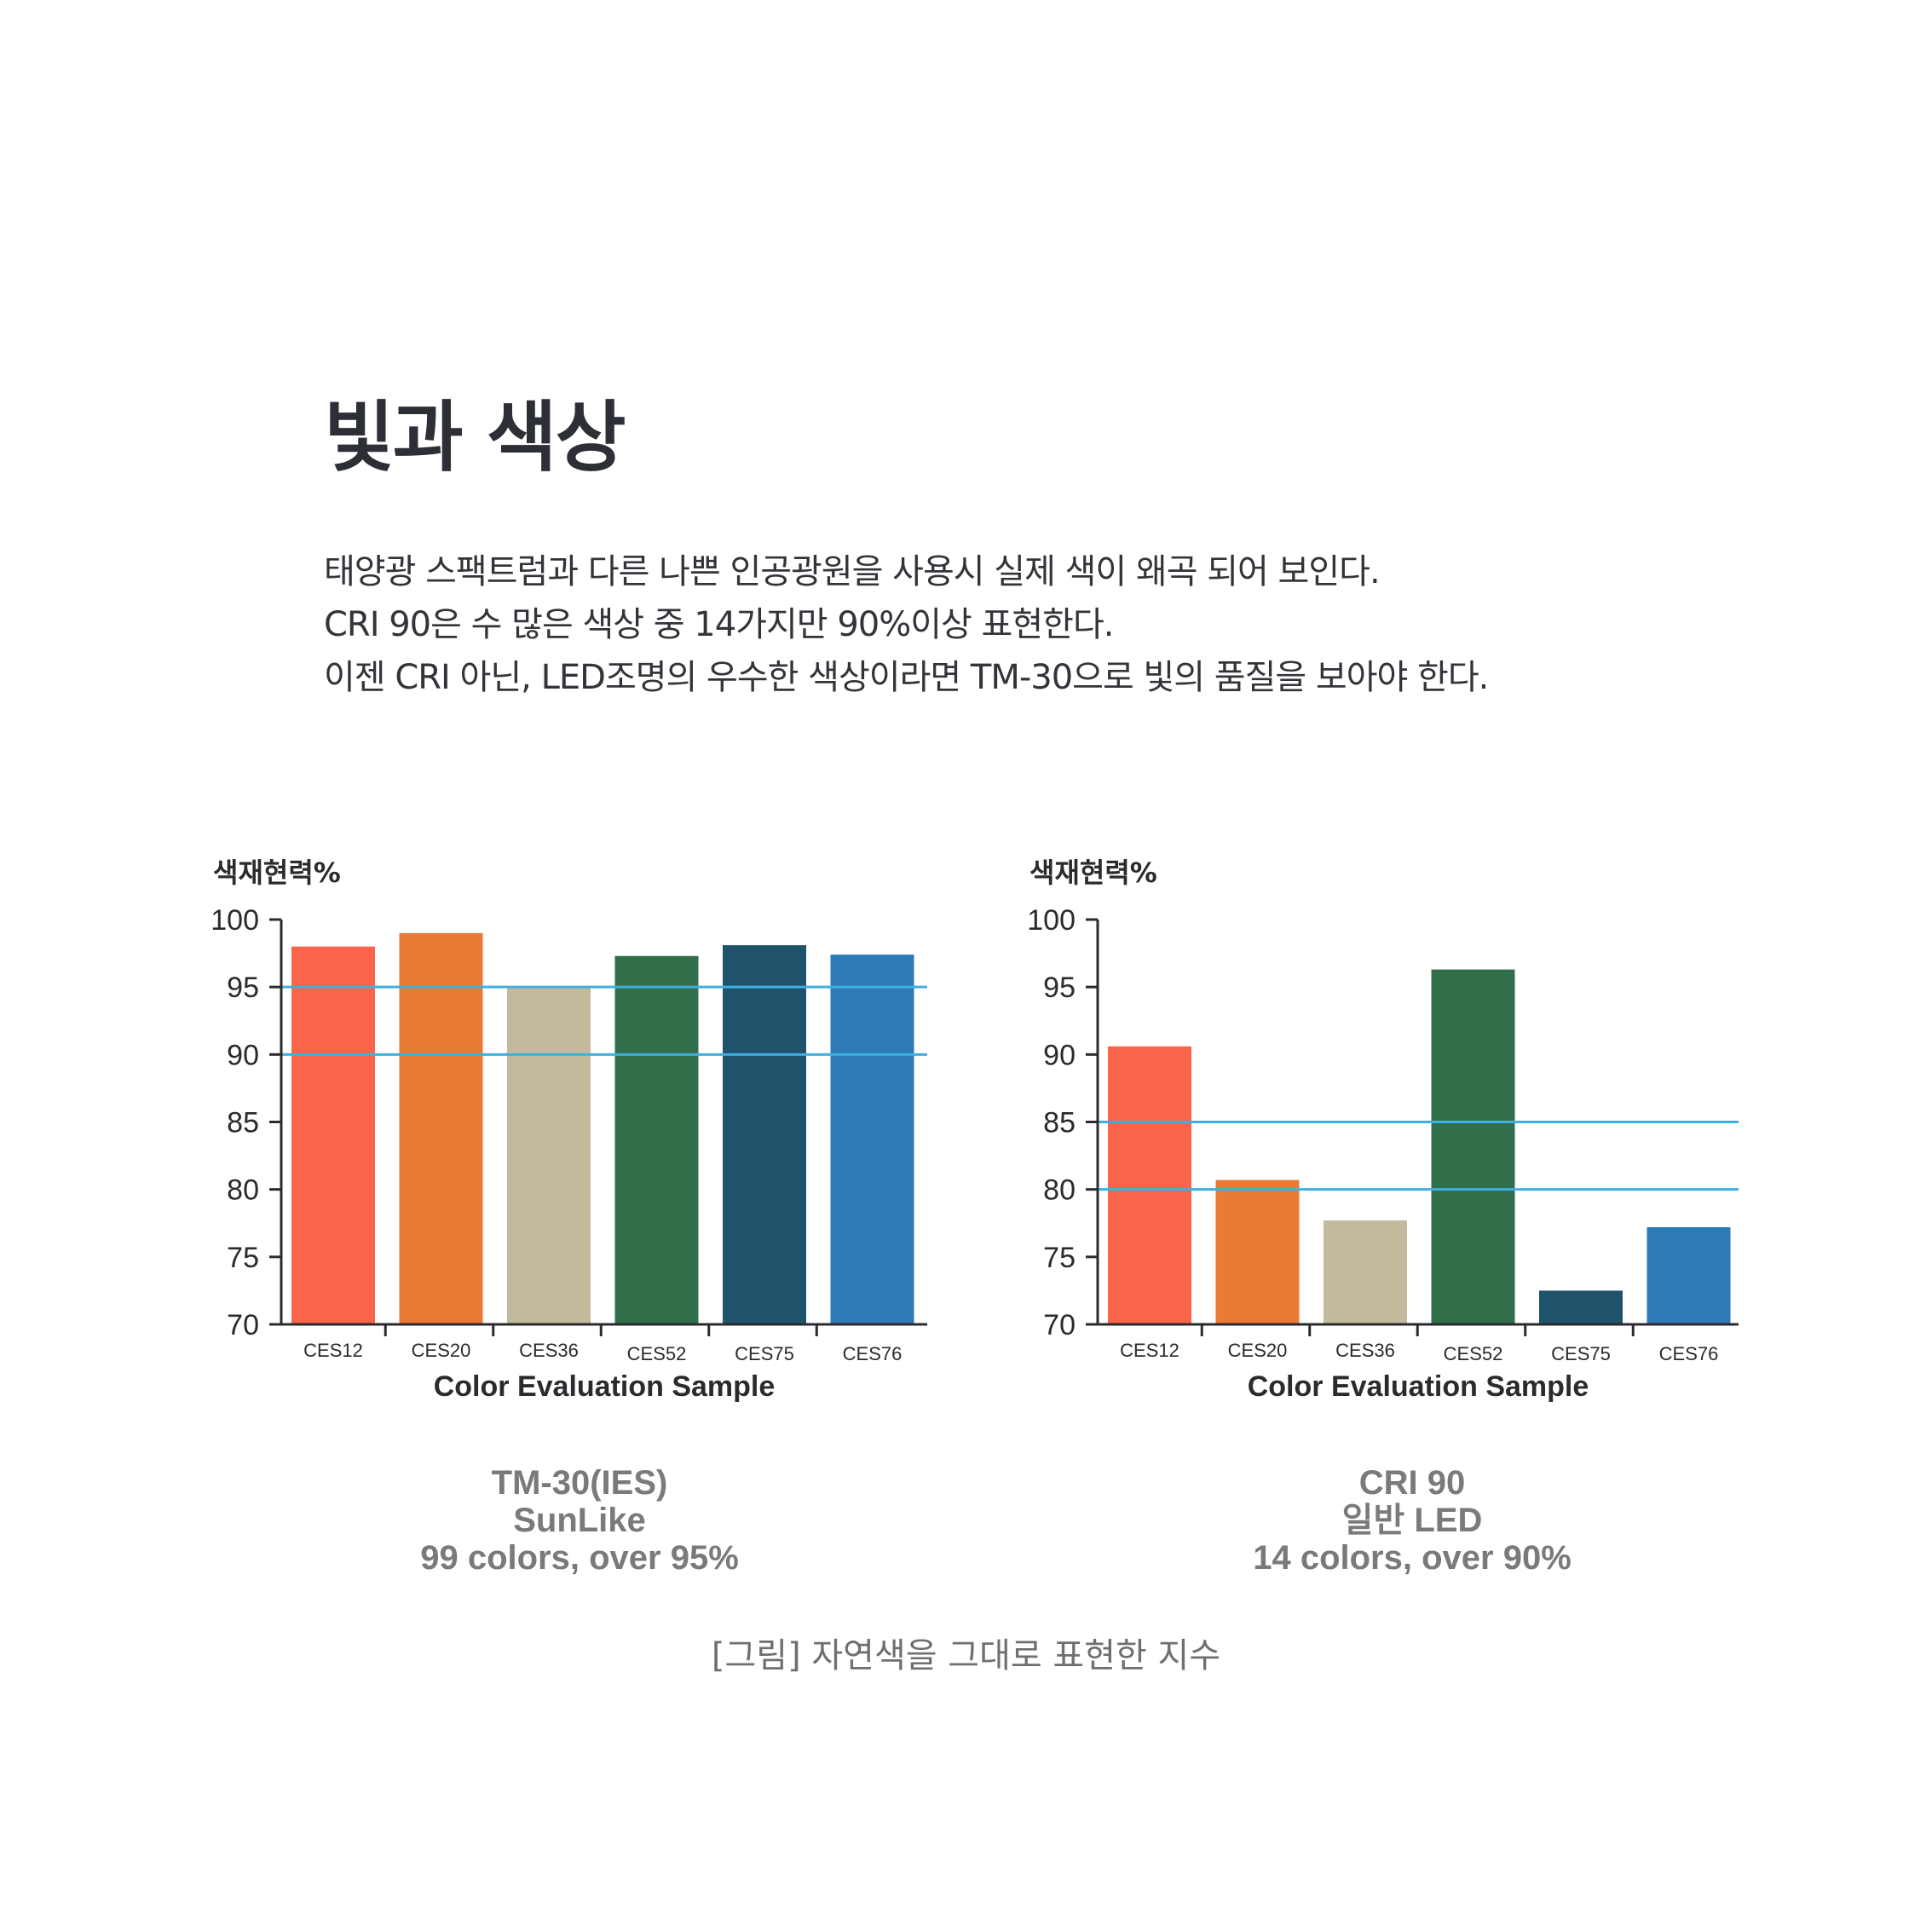 Image resolution: width=1932 pixels, height=1932 pixels. What do you see at coordinates (243, 1123) in the screenshot?
I see `chart-left-ytick-label-85: 85` at bounding box center [243, 1123].